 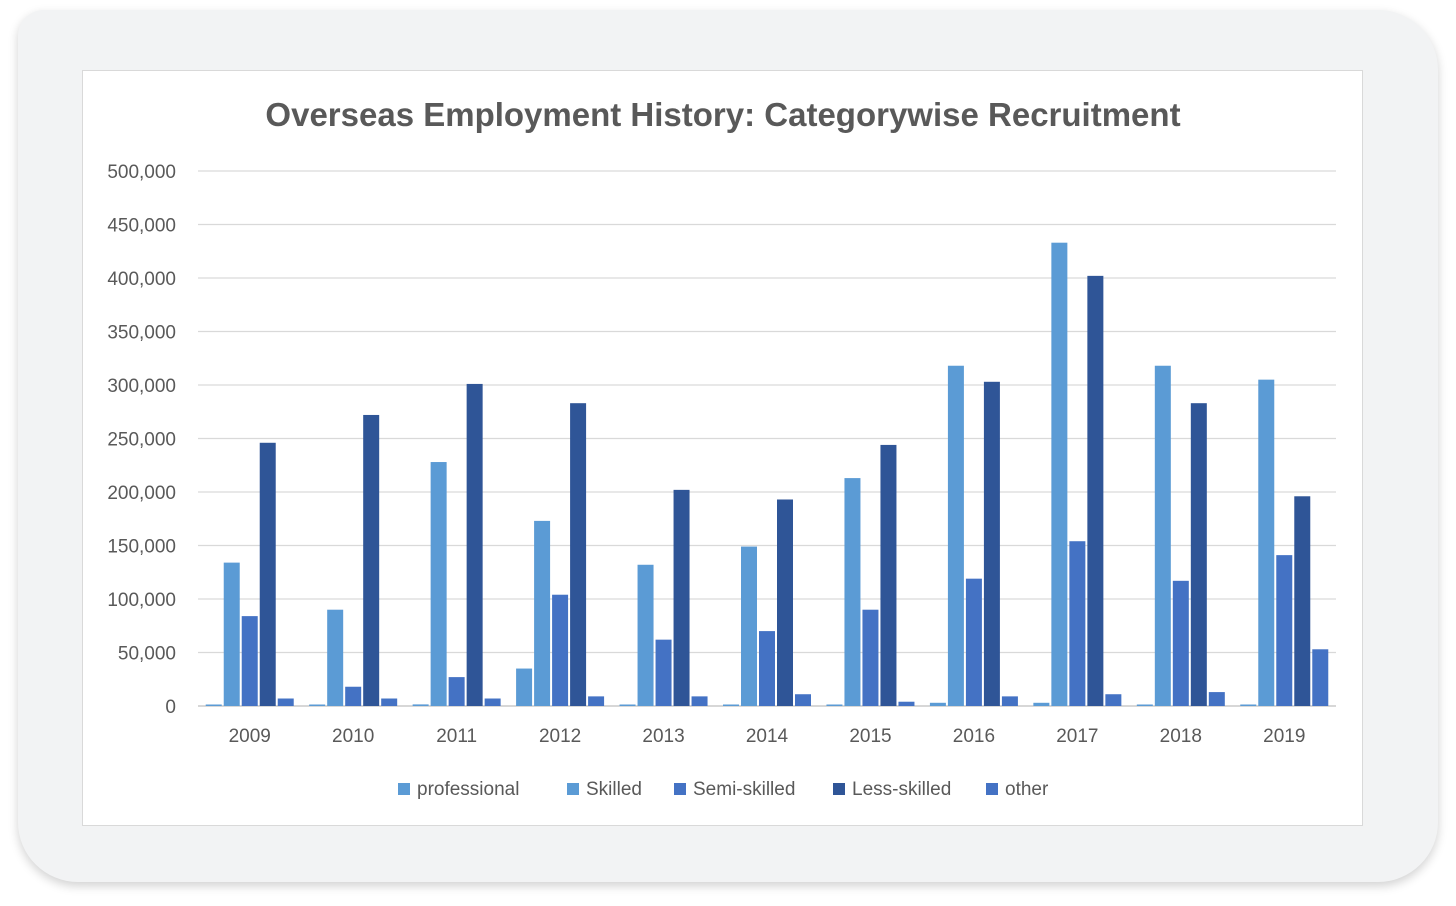 I want to click on x-tick-label: 2014, so click(x=767, y=736).